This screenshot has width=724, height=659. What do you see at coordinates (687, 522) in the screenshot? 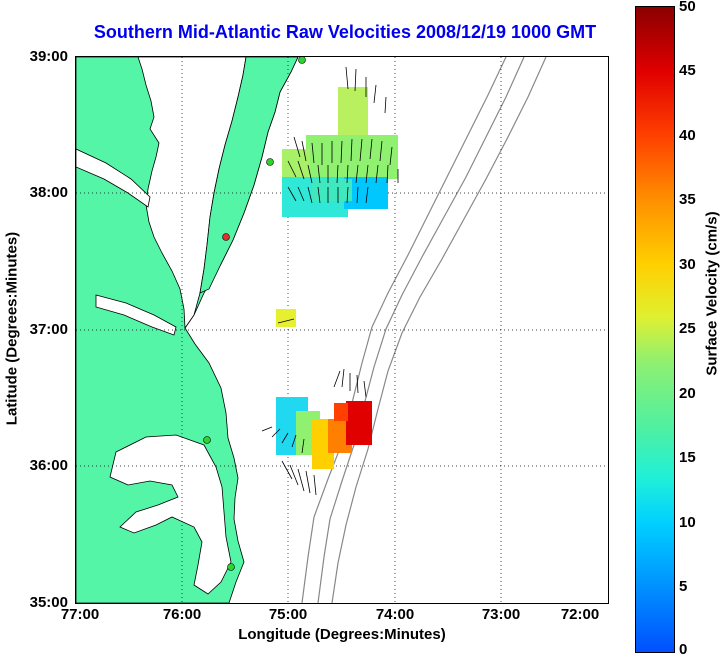
I see `colorbar-tick-label: 10` at bounding box center [687, 522].